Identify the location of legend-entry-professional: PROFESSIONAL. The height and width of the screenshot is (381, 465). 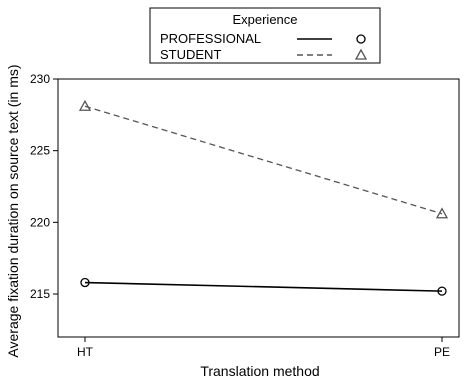
(263, 38).